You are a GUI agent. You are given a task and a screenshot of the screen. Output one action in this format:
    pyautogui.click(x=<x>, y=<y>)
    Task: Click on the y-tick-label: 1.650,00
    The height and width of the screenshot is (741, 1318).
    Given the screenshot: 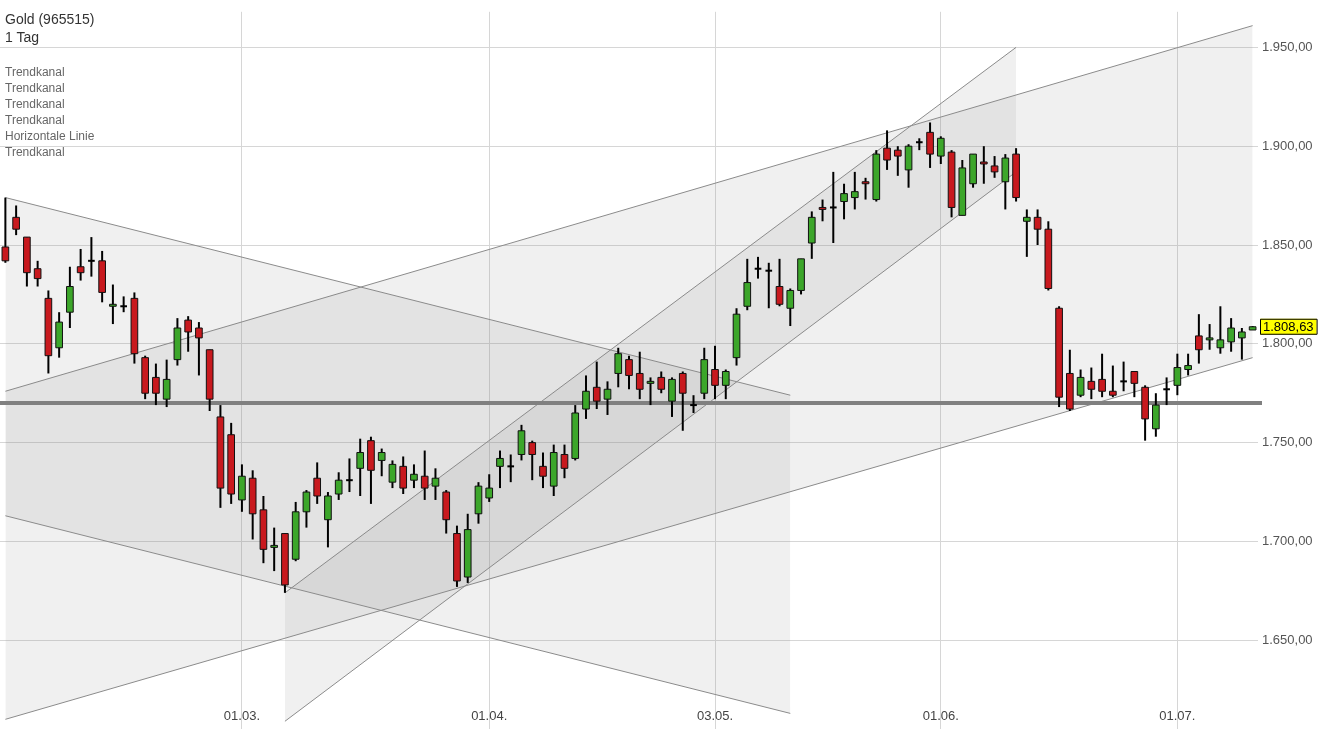 What is the action you would take?
    pyautogui.click(x=1287, y=639)
    